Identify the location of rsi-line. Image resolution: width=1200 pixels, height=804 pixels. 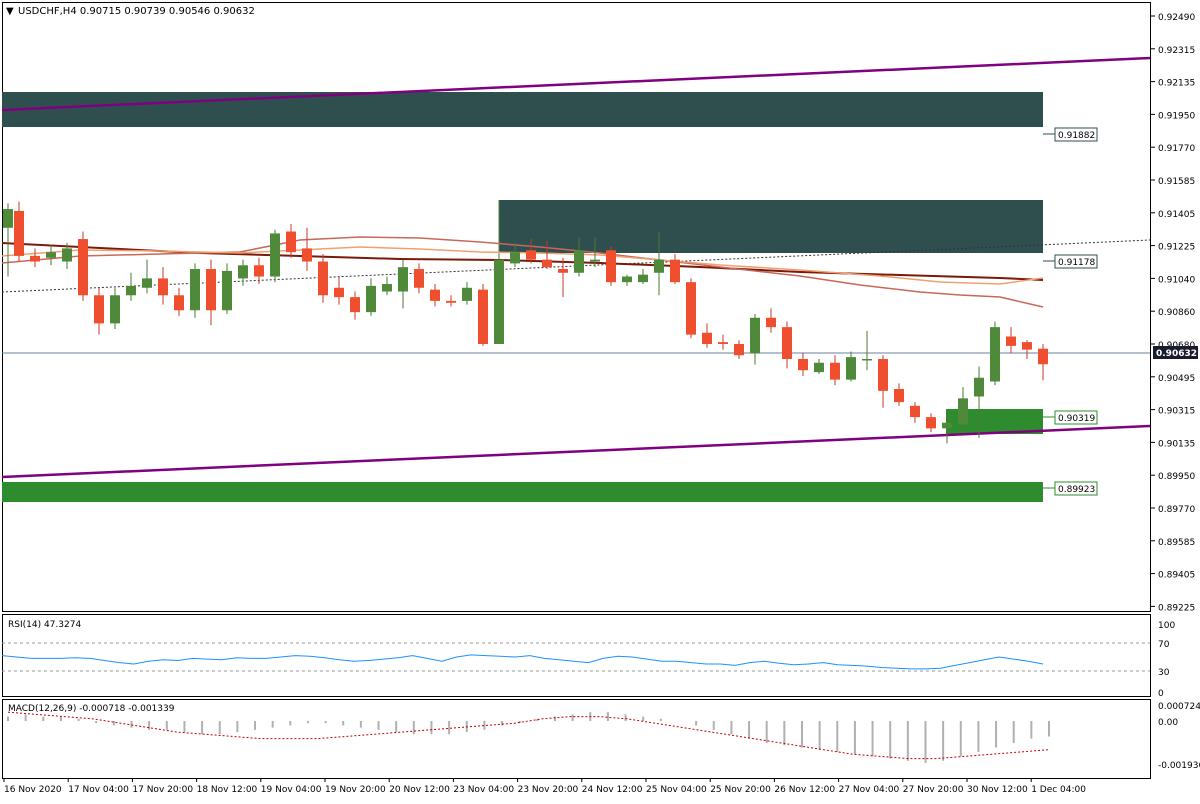
(522, 662).